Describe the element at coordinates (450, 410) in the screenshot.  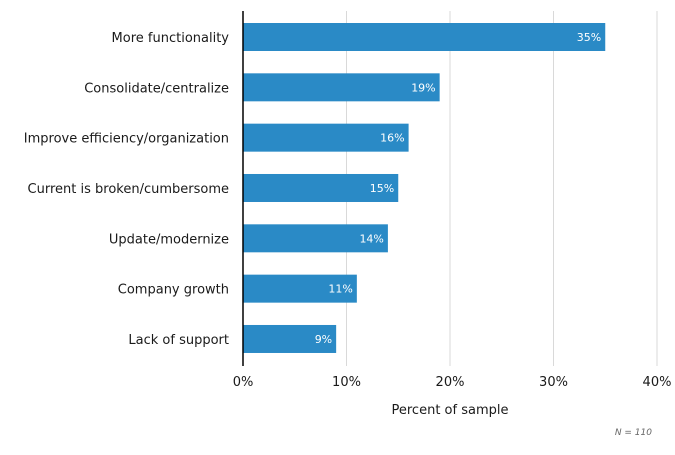
I see `x-axis-title: Percent of sample` at that location.